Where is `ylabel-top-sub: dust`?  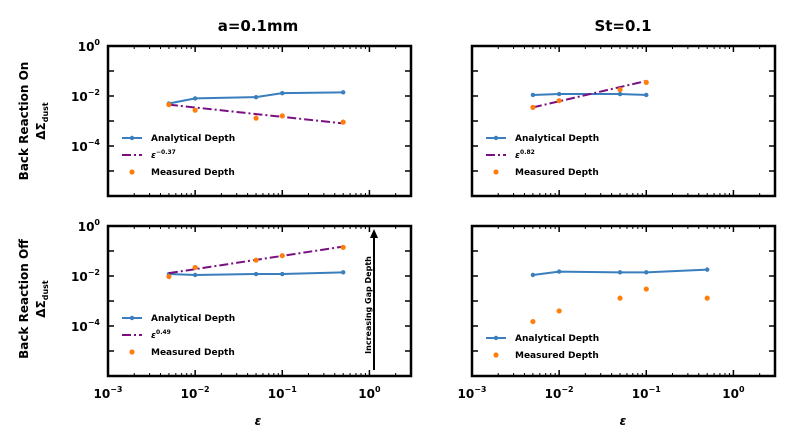 ylabel-top-sub: dust is located at coordinates (45, 112).